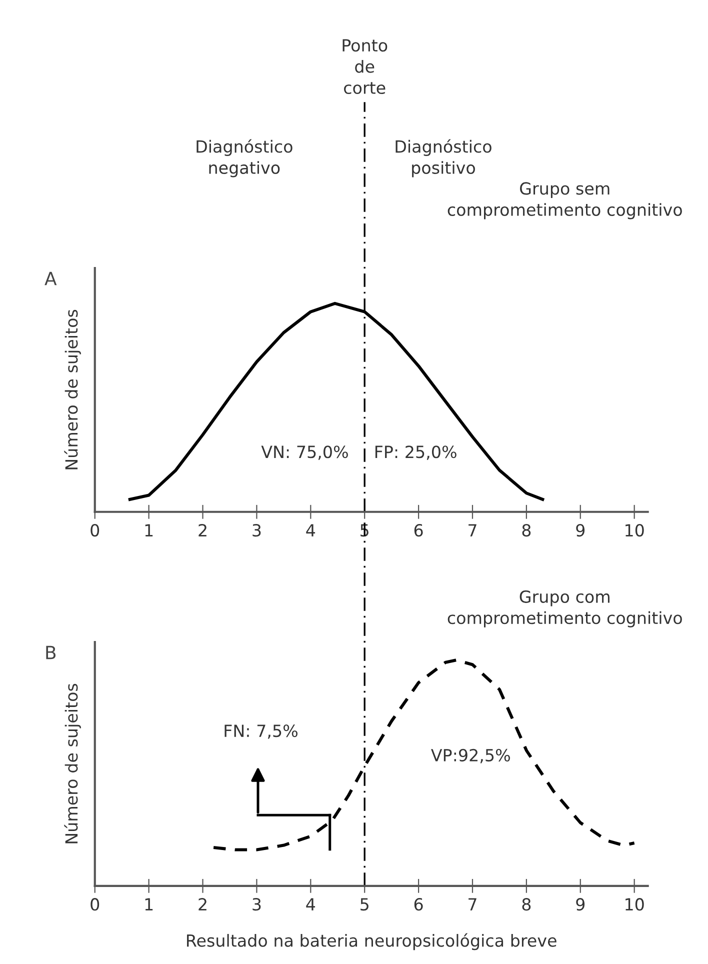 The width and height of the screenshot is (708, 964). I want to click on annotation: FN: 7,5%, so click(261, 731).